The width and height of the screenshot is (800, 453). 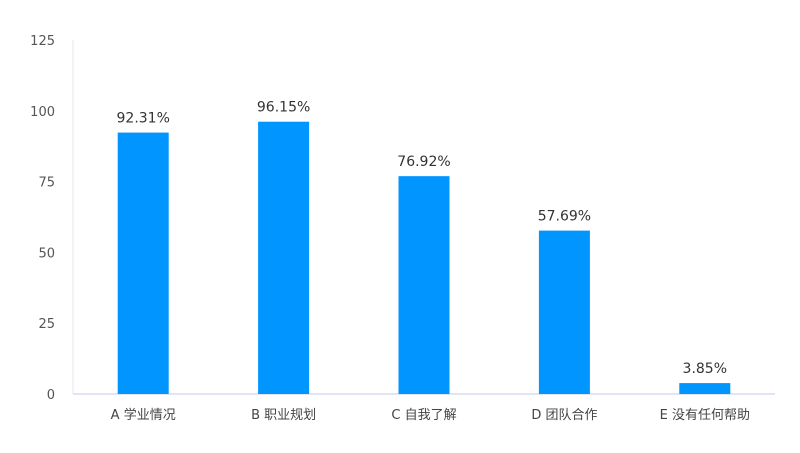 What do you see at coordinates (46, 253) in the screenshot?
I see `y-tick-label: 50` at bounding box center [46, 253].